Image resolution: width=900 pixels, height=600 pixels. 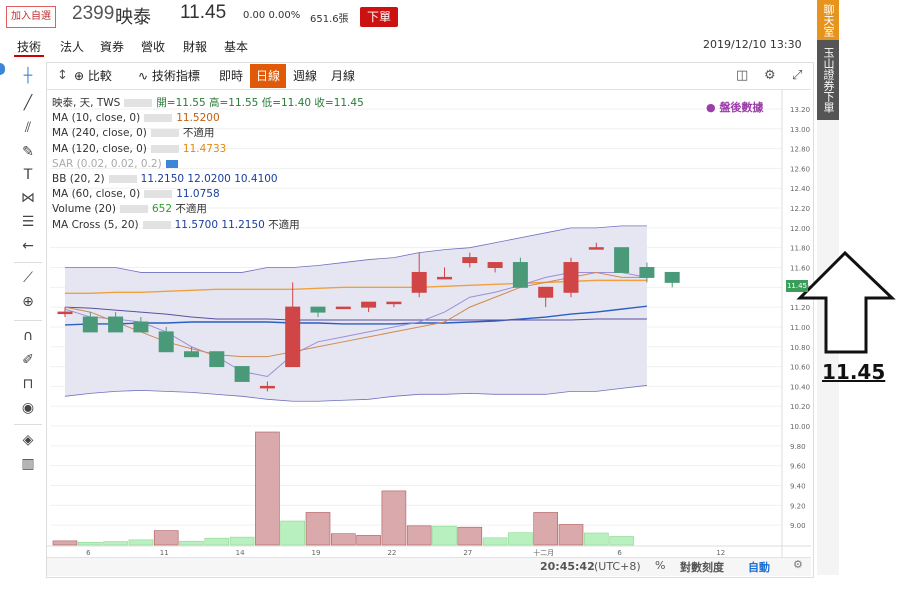 I want to click on add-watchlist-button: 加入自選, so click(x=31, y=17).